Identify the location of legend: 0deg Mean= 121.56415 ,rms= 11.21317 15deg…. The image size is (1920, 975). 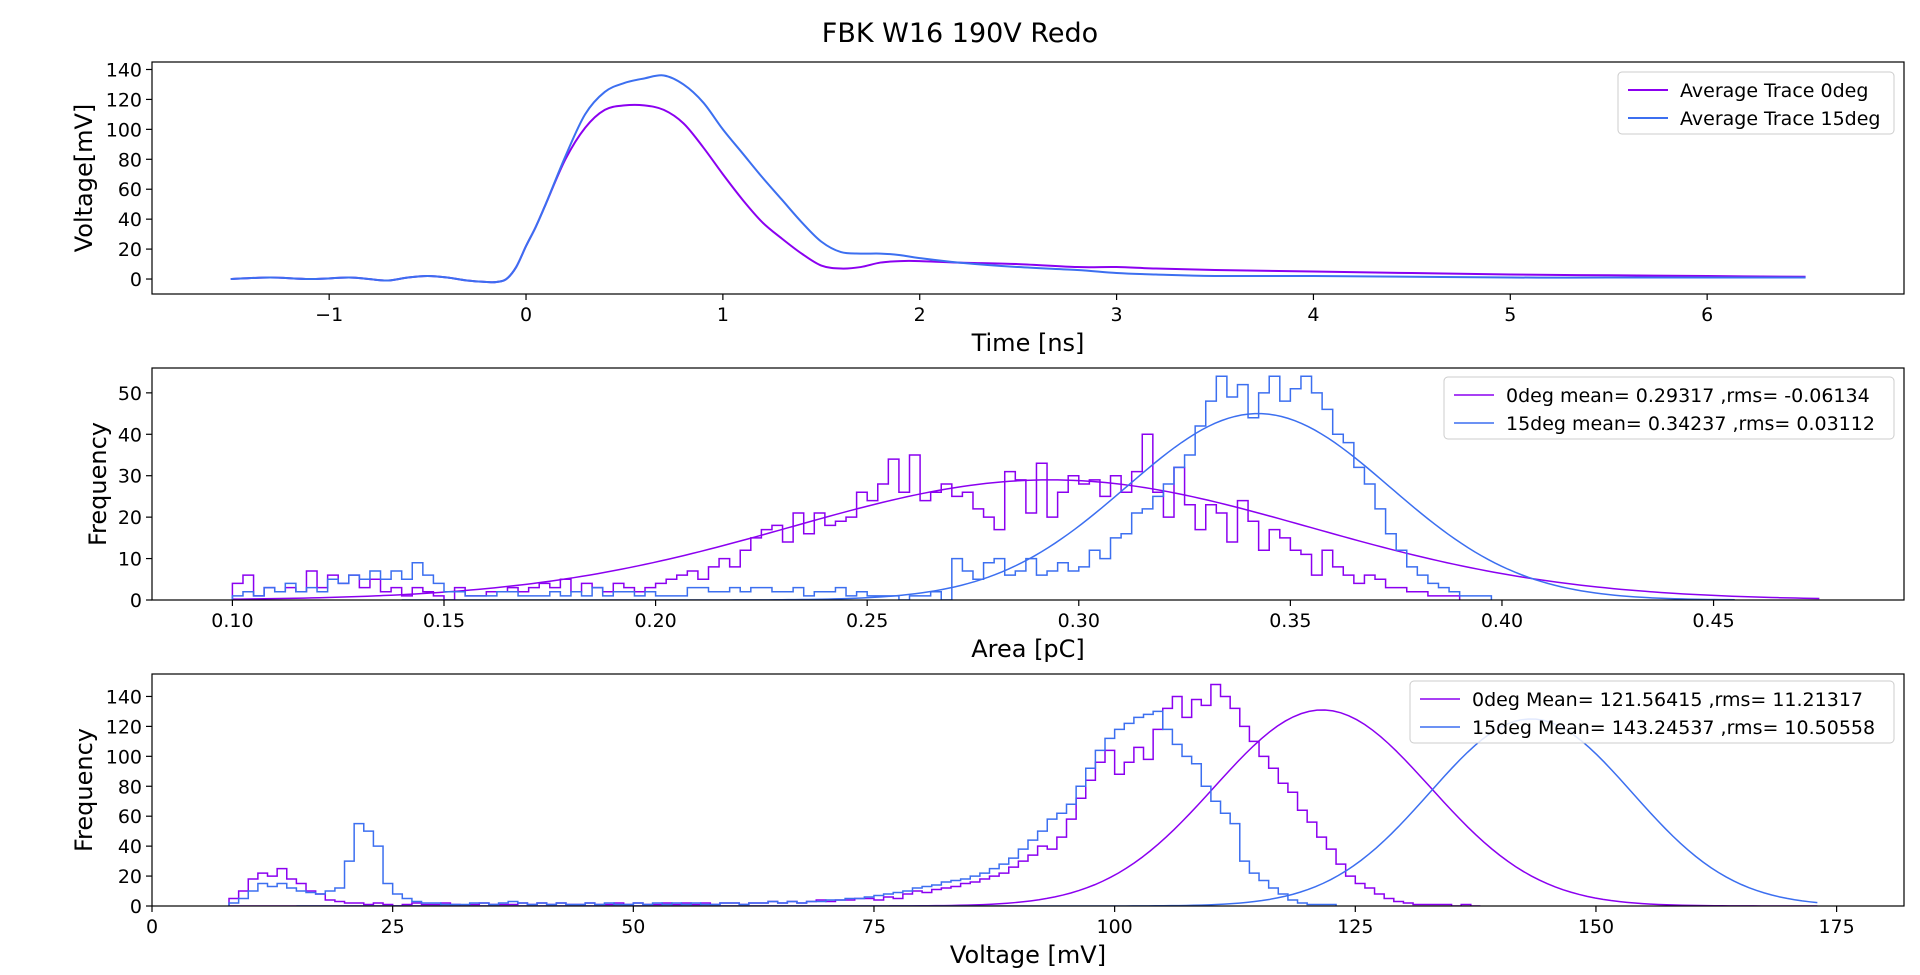
(1652, 712).